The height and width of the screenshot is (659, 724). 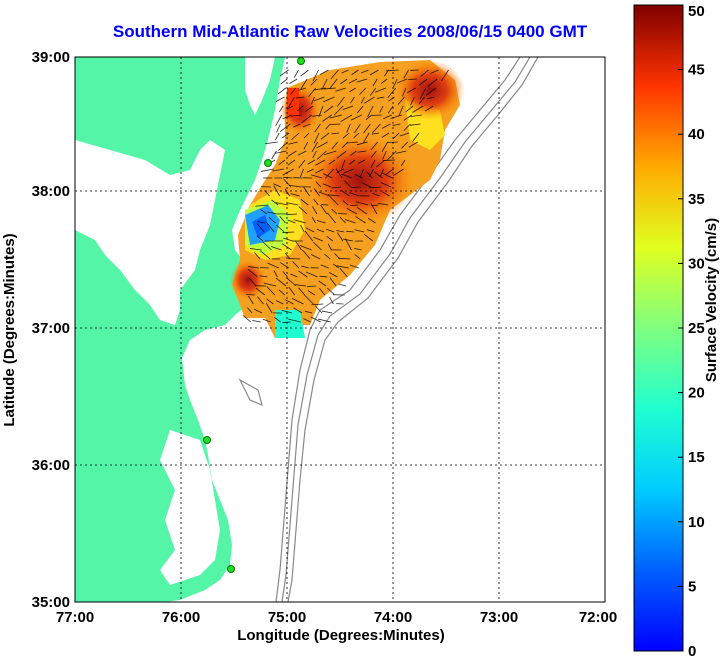 What do you see at coordinates (393, 617) in the screenshot?
I see `x-tick-label: 74:00` at bounding box center [393, 617].